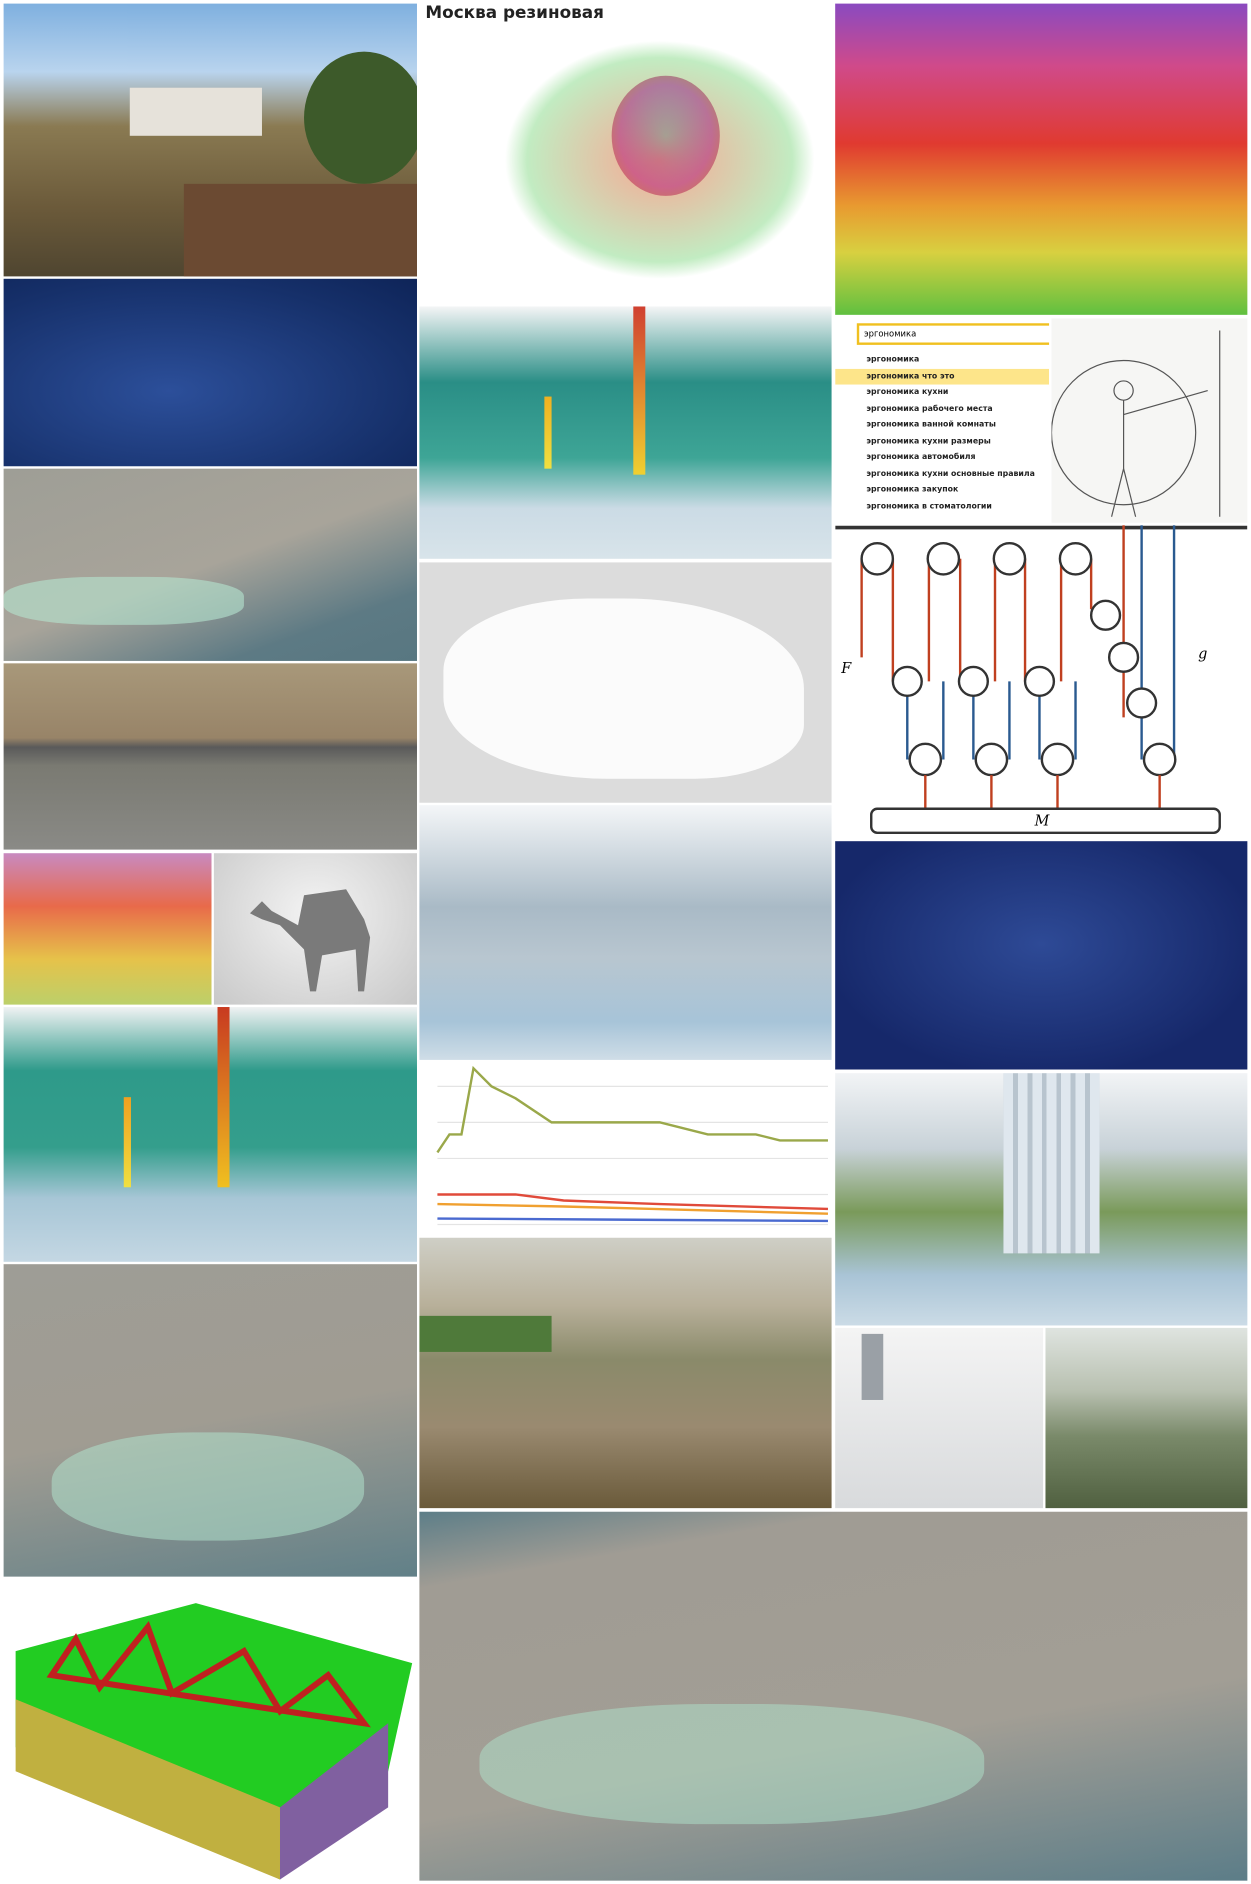 The height and width of the screenshot is (1884, 1251). I want to click on city-photo, so click(625, 1373).